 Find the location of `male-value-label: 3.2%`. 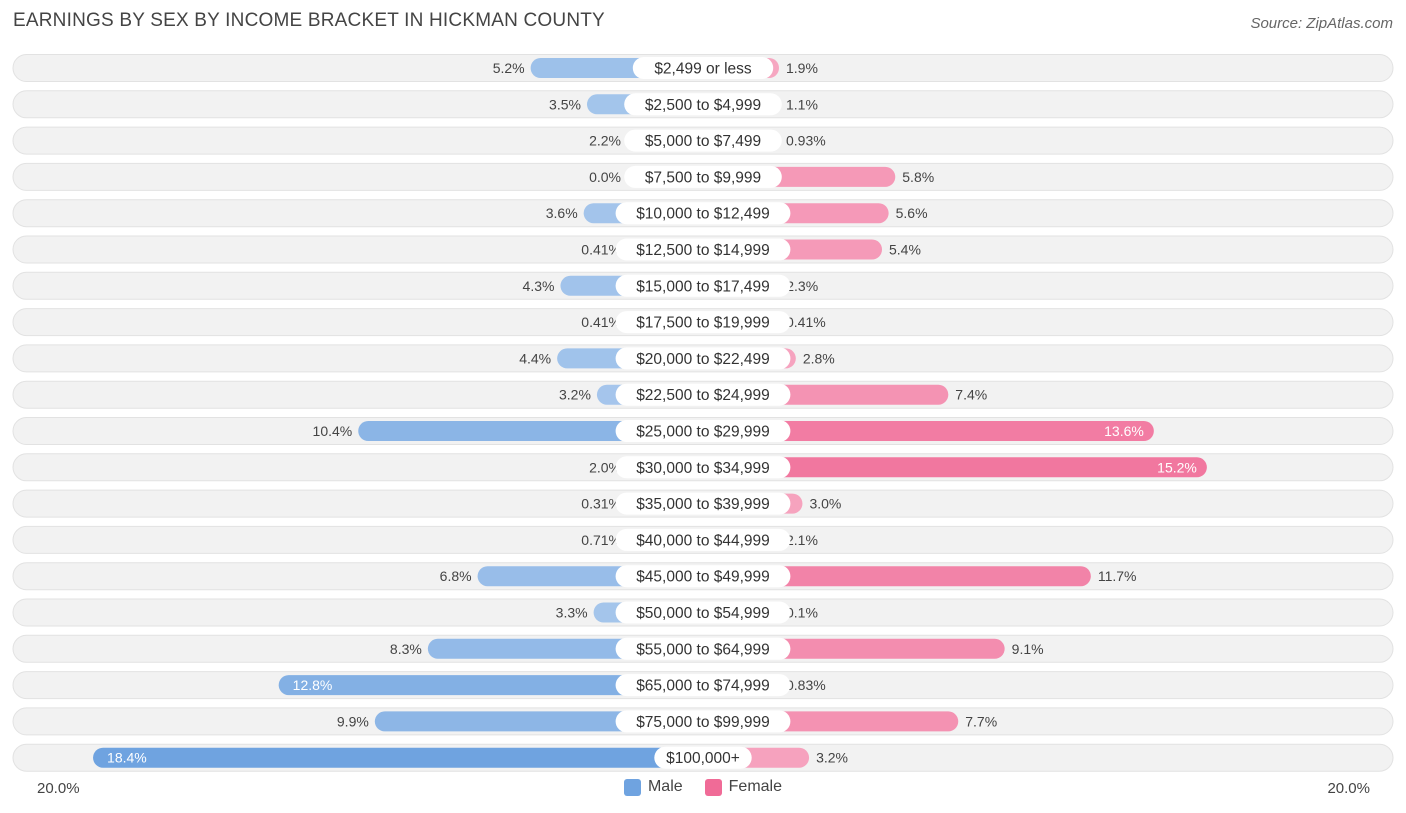

male-value-label: 3.2% is located at coordinates (575, 395).